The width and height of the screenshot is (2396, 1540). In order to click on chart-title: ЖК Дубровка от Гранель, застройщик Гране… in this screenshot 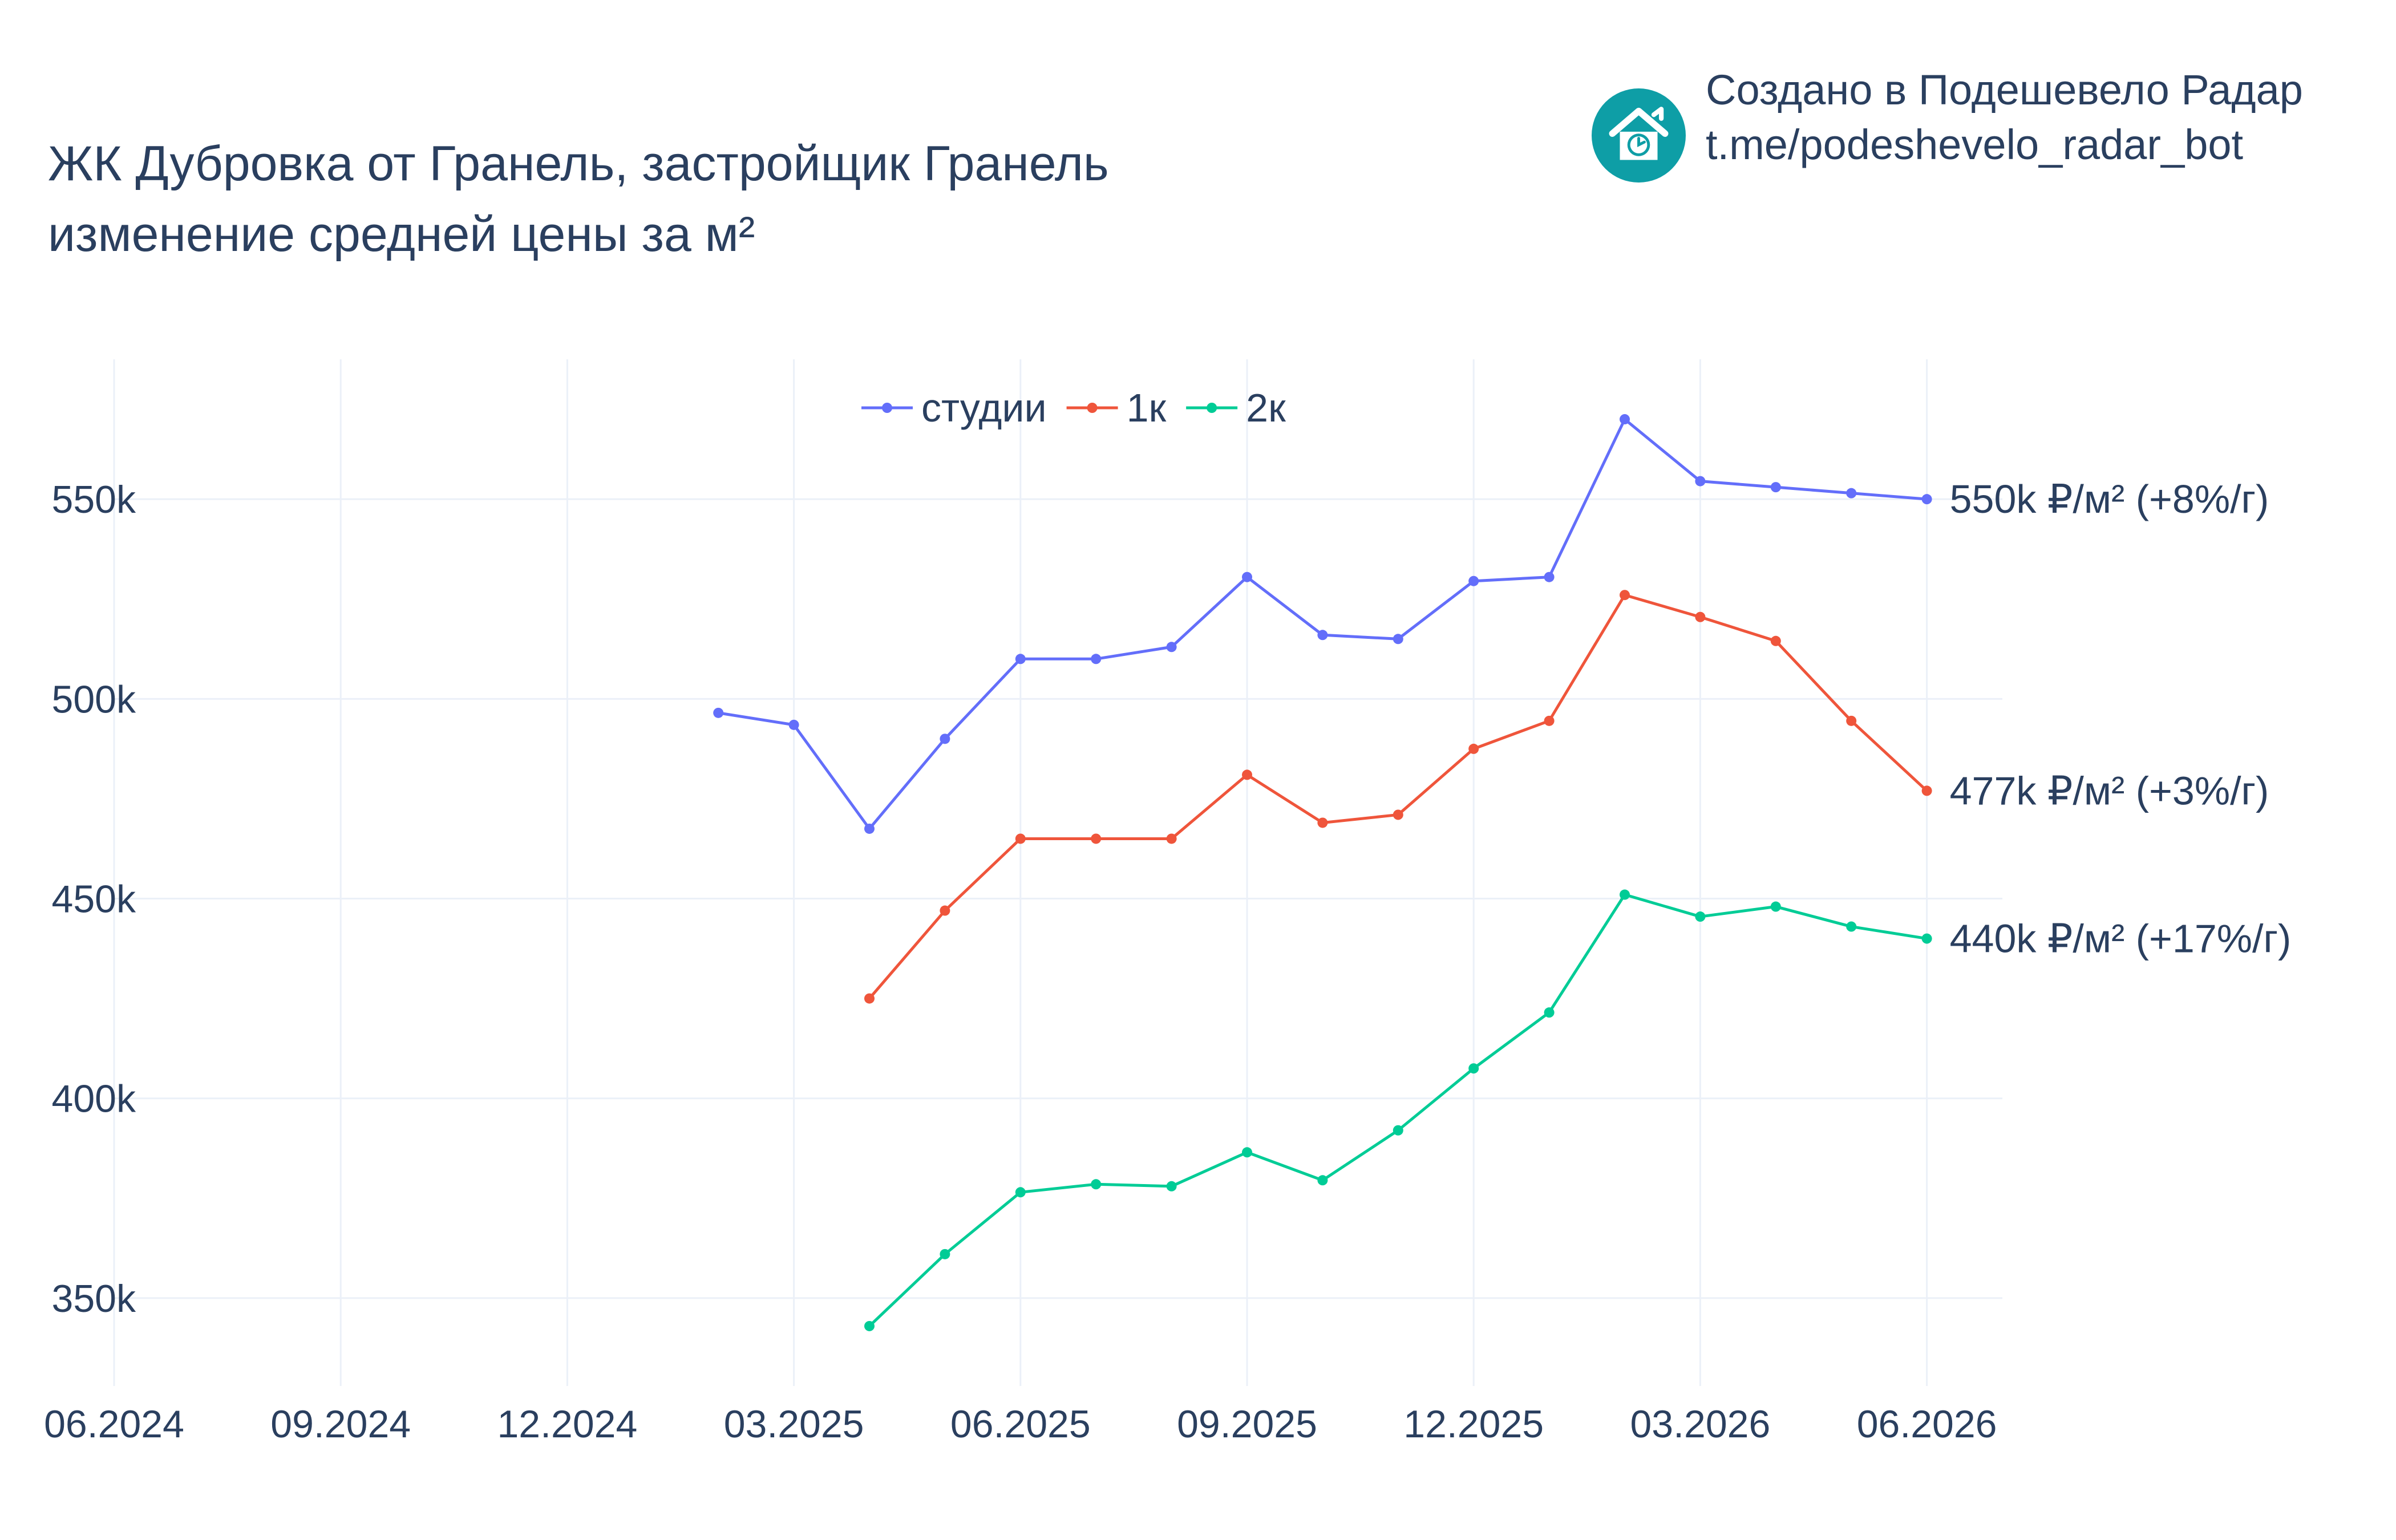, I will do `click(578, 199)`.